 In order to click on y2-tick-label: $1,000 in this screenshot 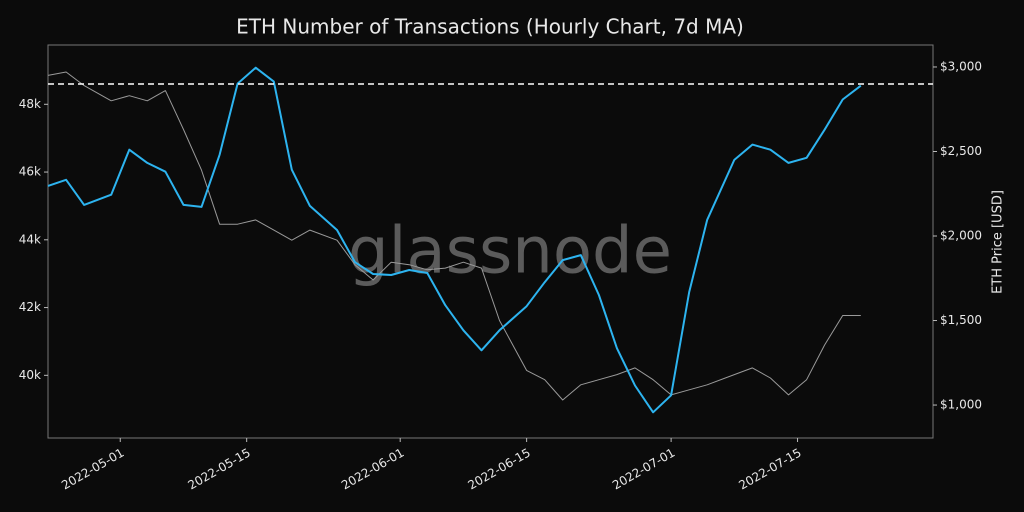, I will do `click(961, 405)`.